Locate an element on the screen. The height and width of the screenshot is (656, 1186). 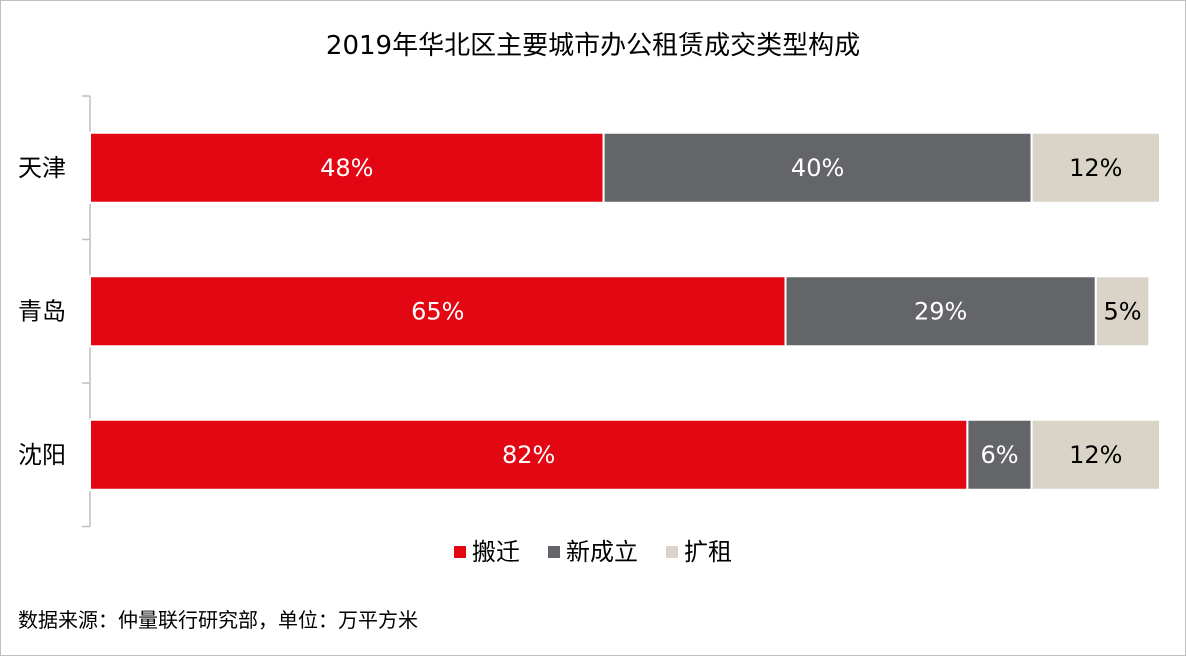
data-label: 40% is located at coordinates (817, 168).